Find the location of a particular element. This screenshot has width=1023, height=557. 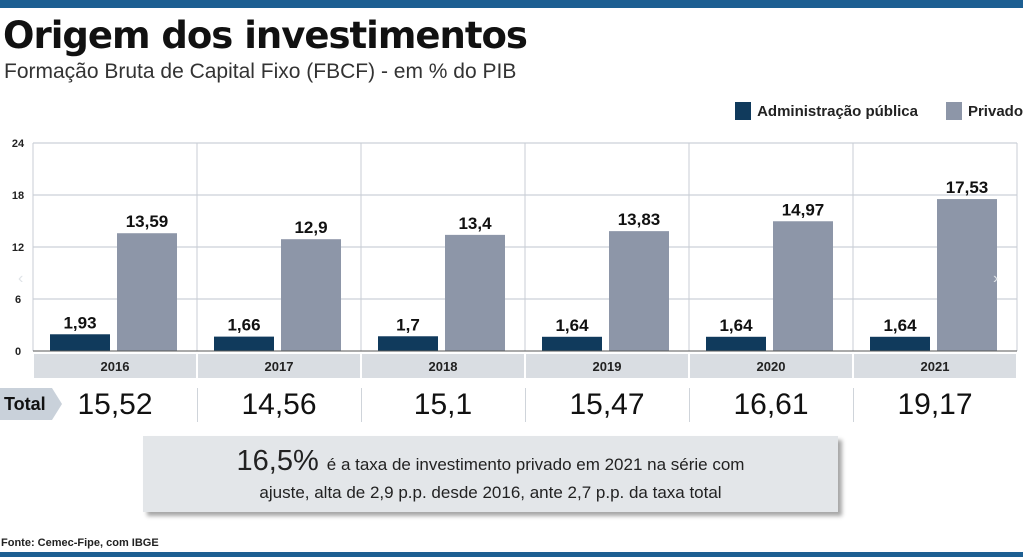

data-label: 12,9 is located at coordinates (310, 227).